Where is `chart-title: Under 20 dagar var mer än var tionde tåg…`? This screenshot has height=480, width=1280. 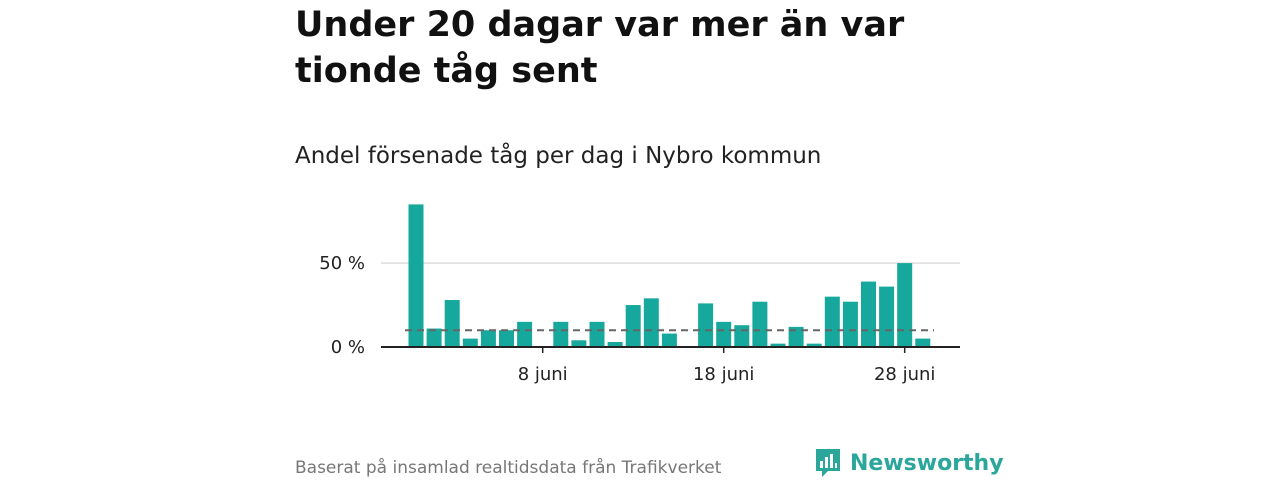
chart-title: Under 20 dagar var mer än var tionde tåg… is located at coordinates (600, 48).